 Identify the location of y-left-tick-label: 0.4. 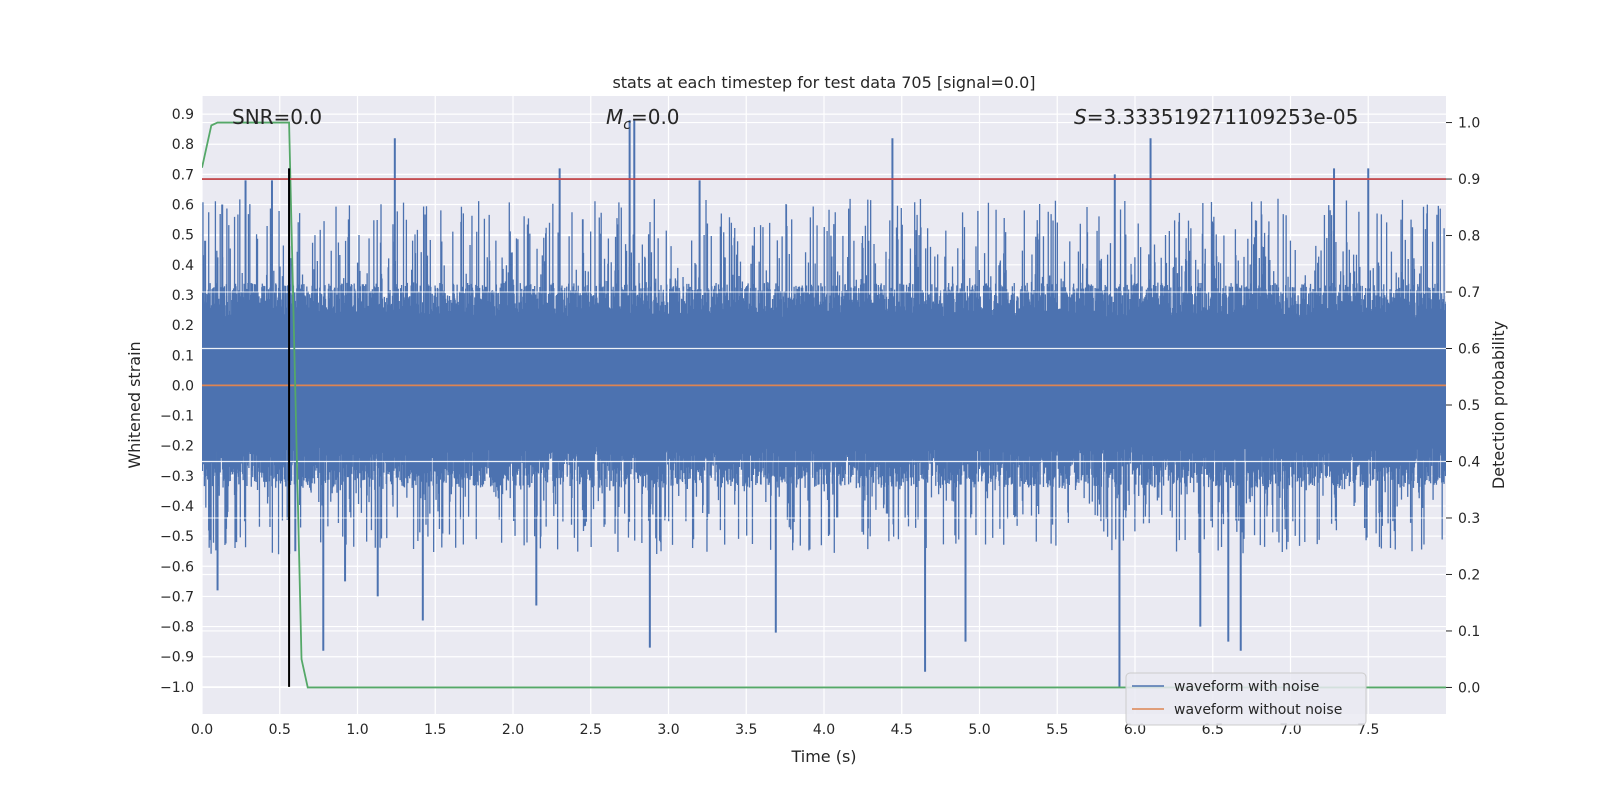
(183, 266).